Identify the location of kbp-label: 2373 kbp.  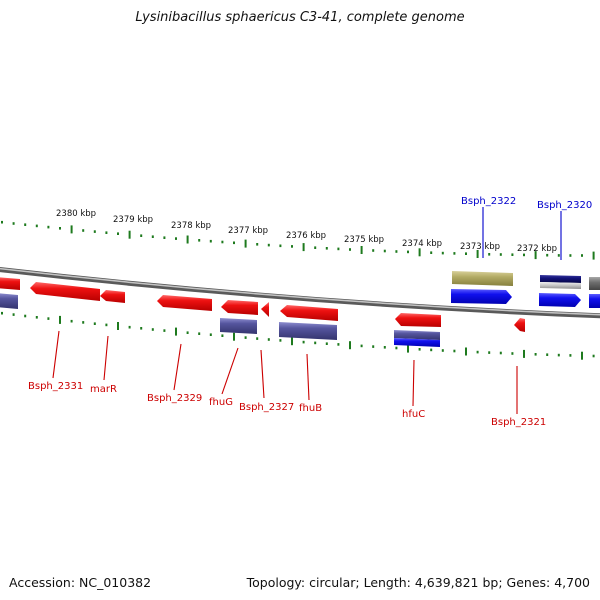
(480, 247).